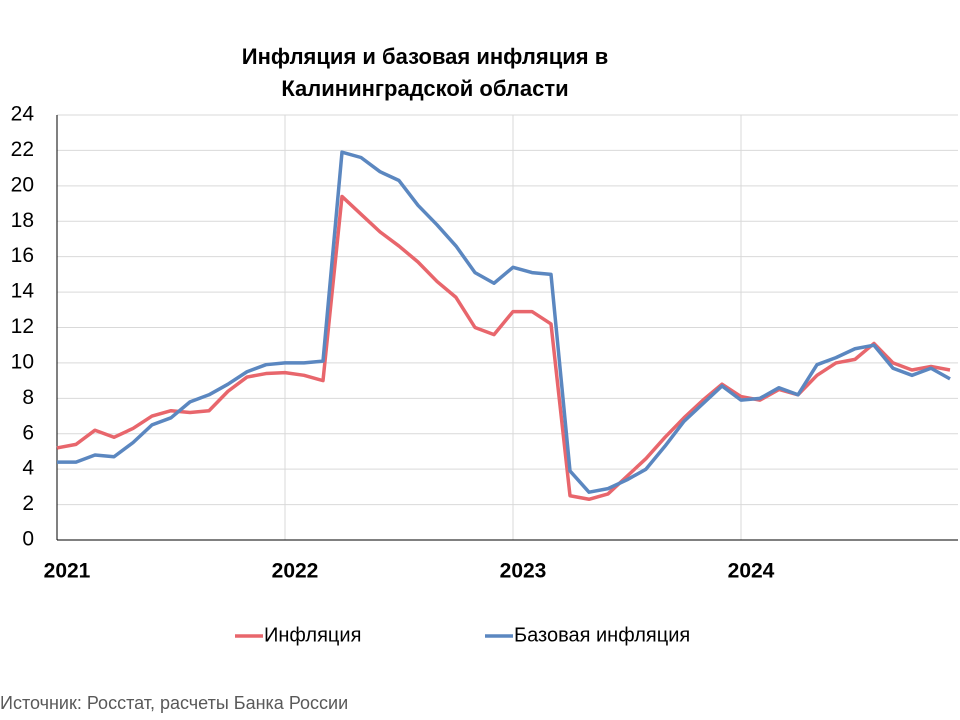 The height and width of the screenshot is (720, 960). I want to click on y-tick-label: 14, so click(23, 291).